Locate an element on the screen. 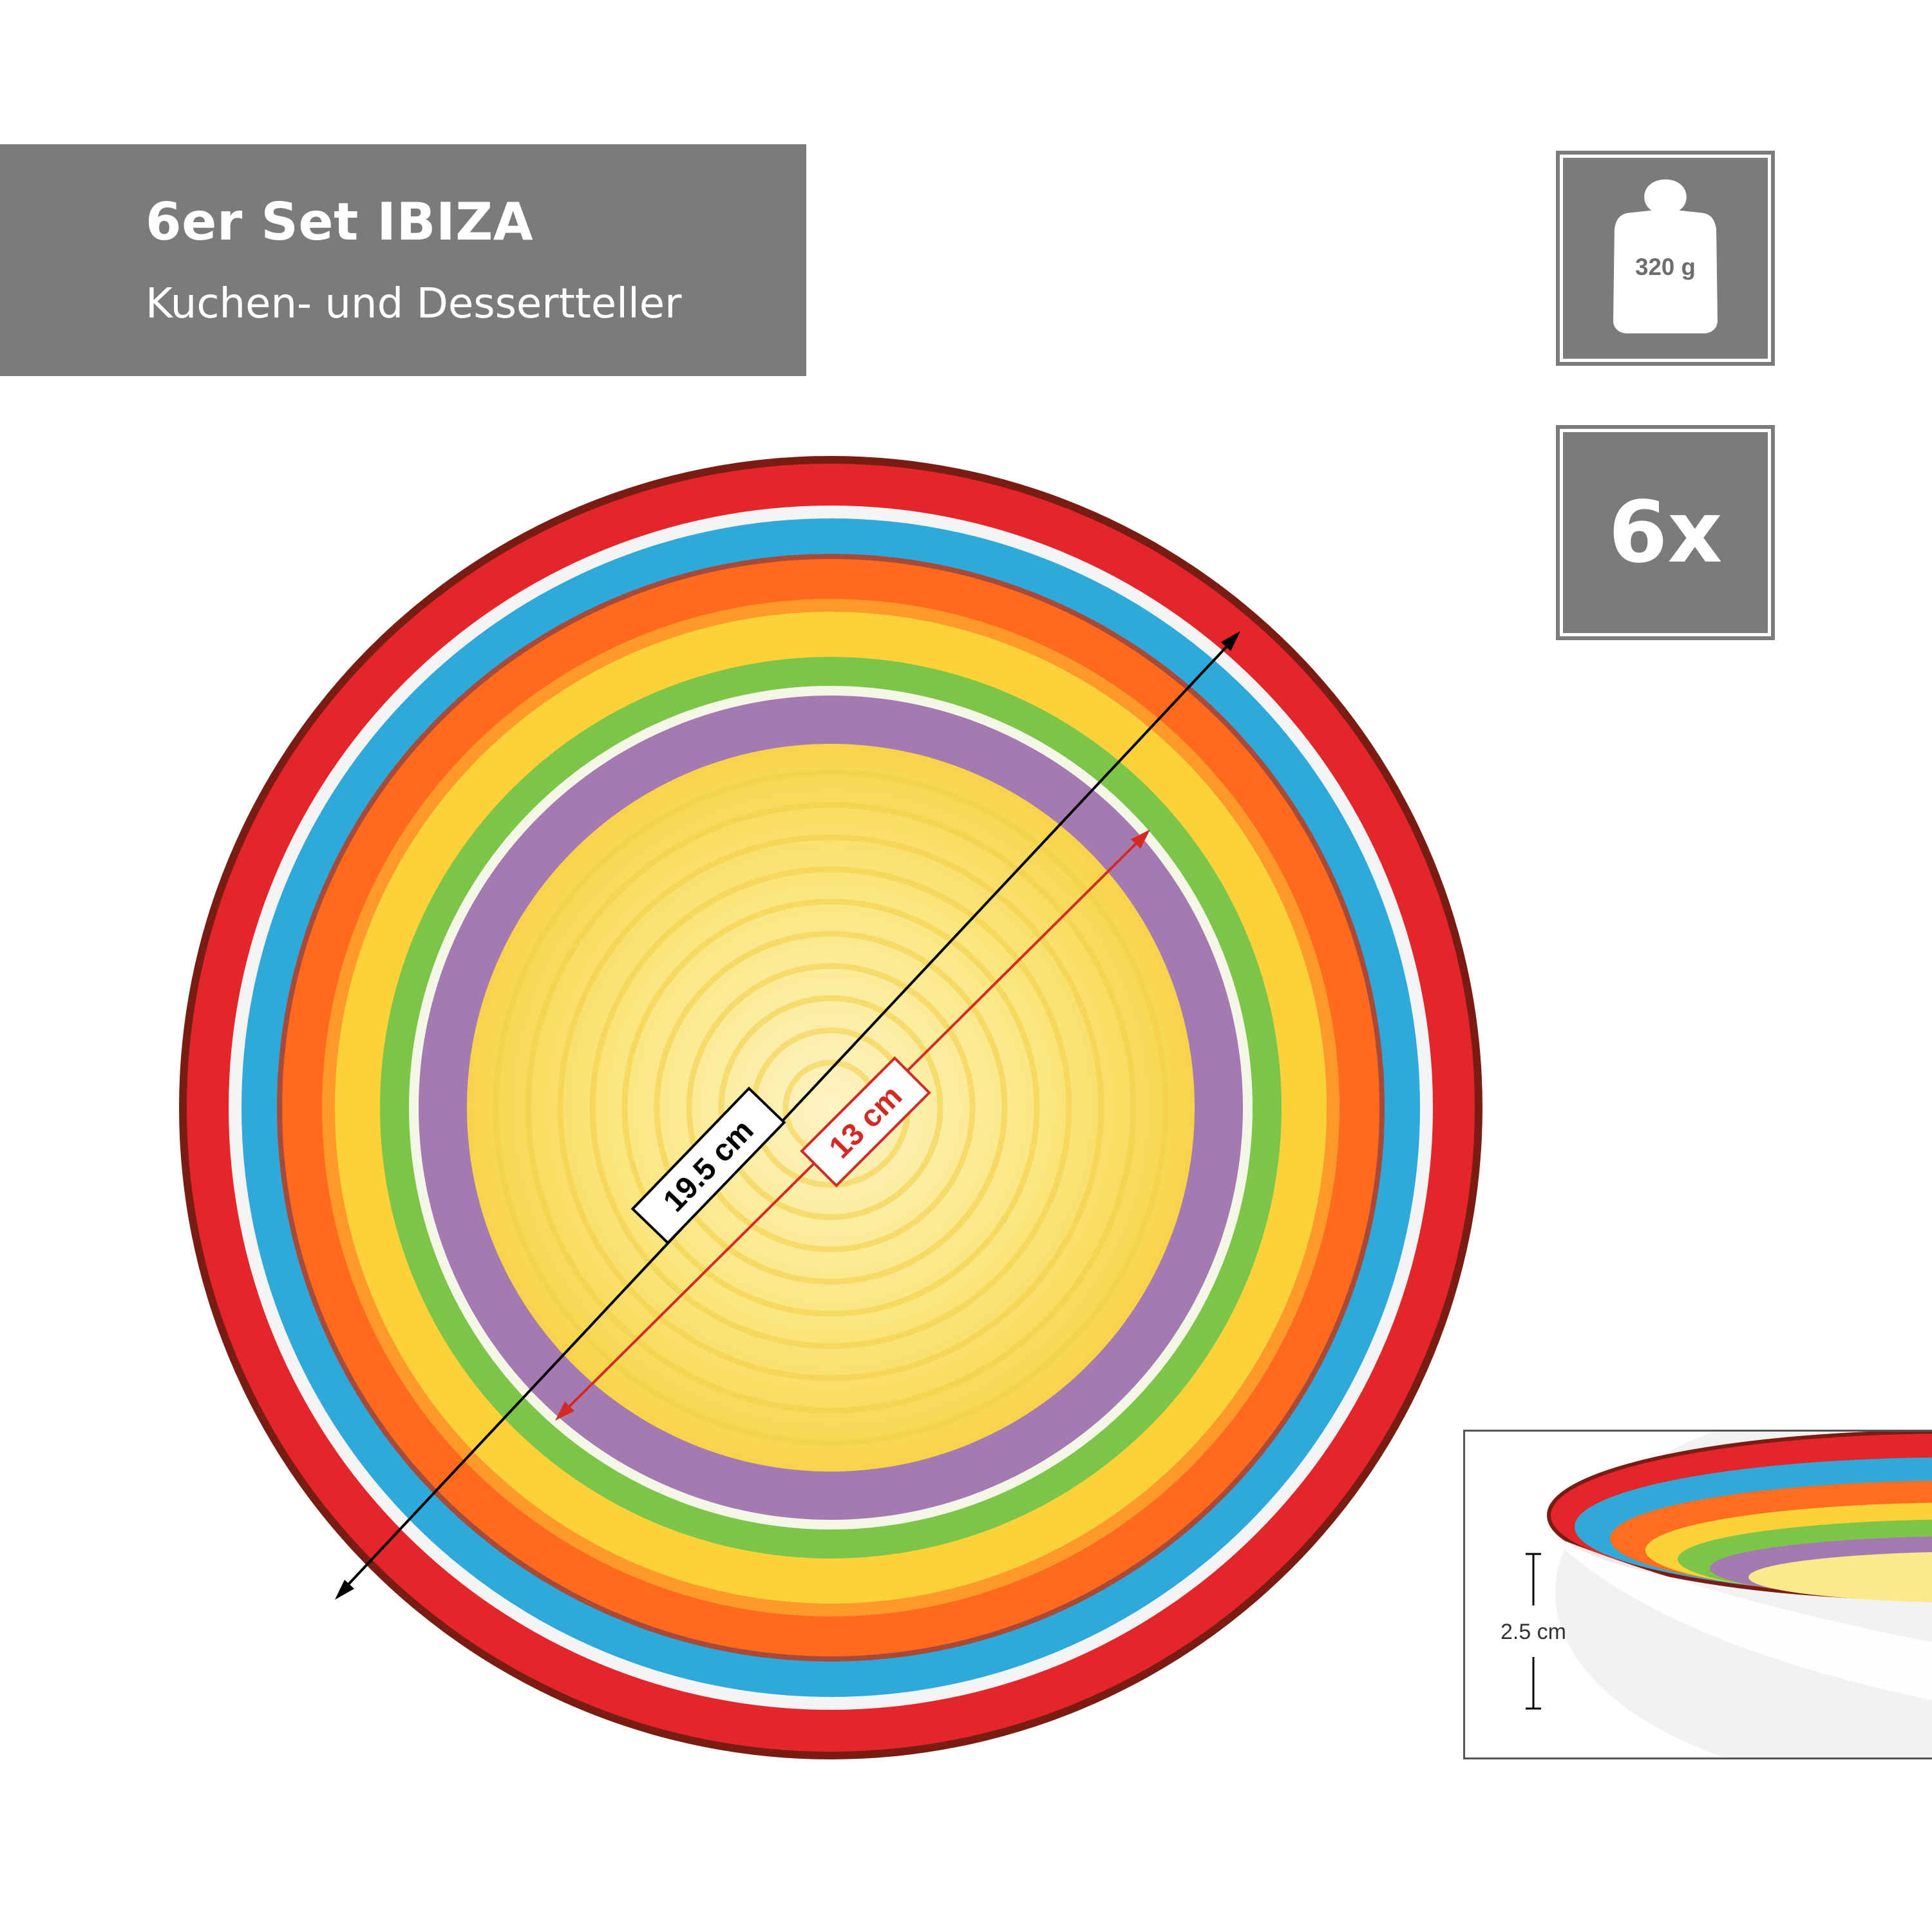  weight-badge: 320 g is located at coordinates (1665, 258).